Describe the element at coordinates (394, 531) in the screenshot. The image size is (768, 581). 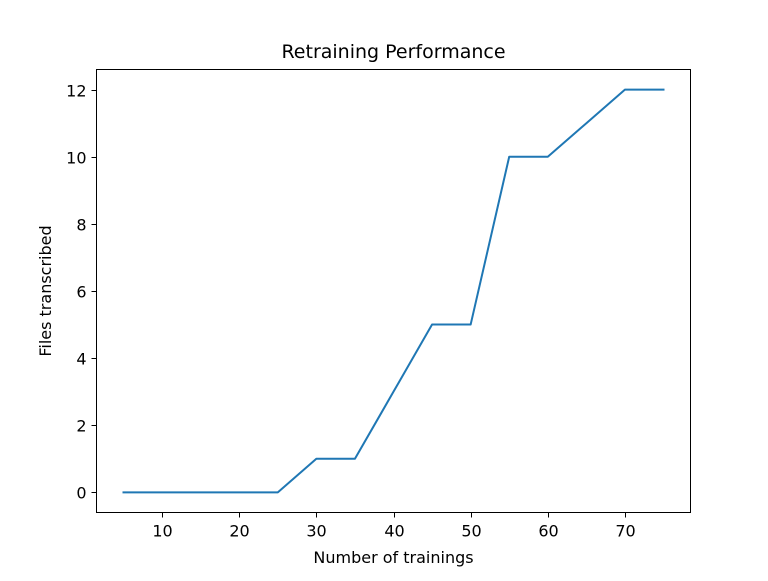
I see `x-tick-label: 40` at that location.